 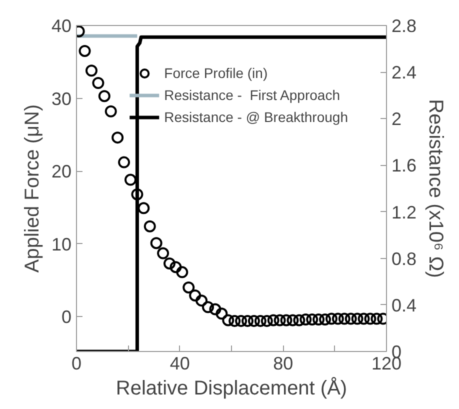 What do you see at coordinates (404, 212) in the screenshot?
I see `y2-tick-label: 1.2` at bounding box center [404, 212].